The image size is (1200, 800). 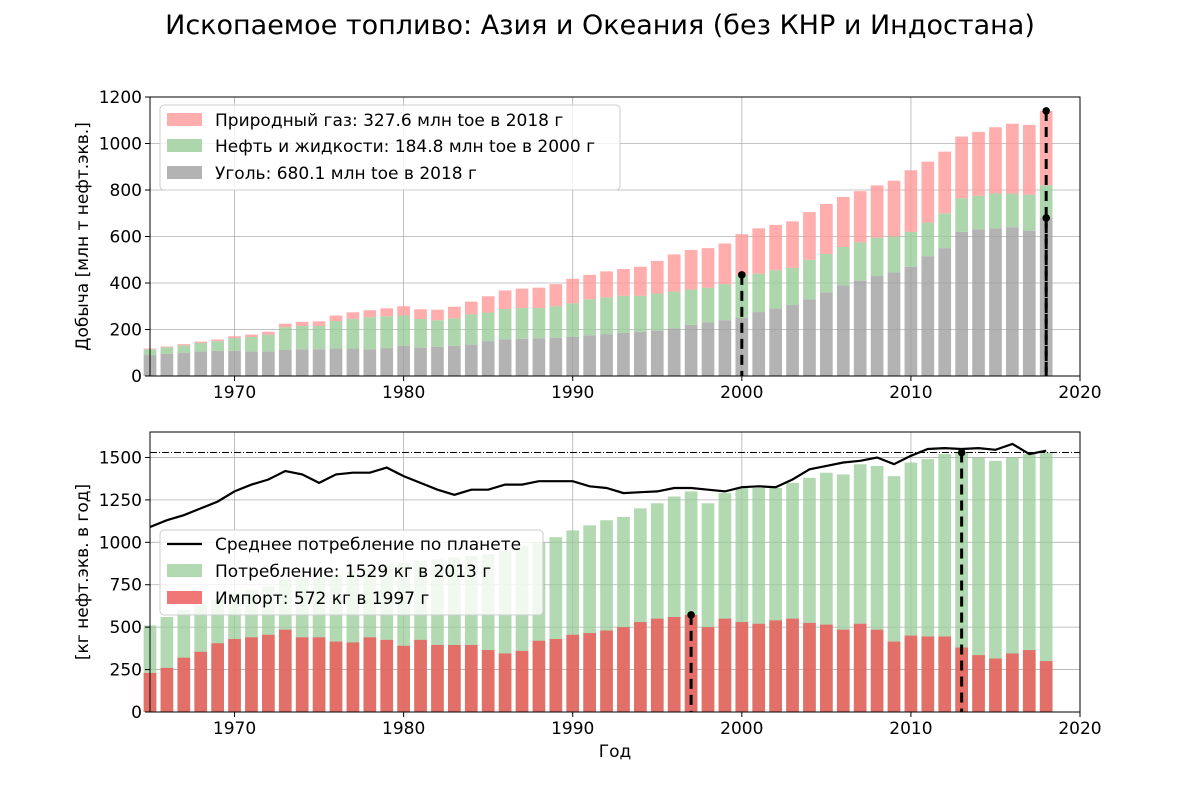 I want to click on legend-label-consumption: Потребление: 1529 кг в 2013 г, so click(x=353, y=572).